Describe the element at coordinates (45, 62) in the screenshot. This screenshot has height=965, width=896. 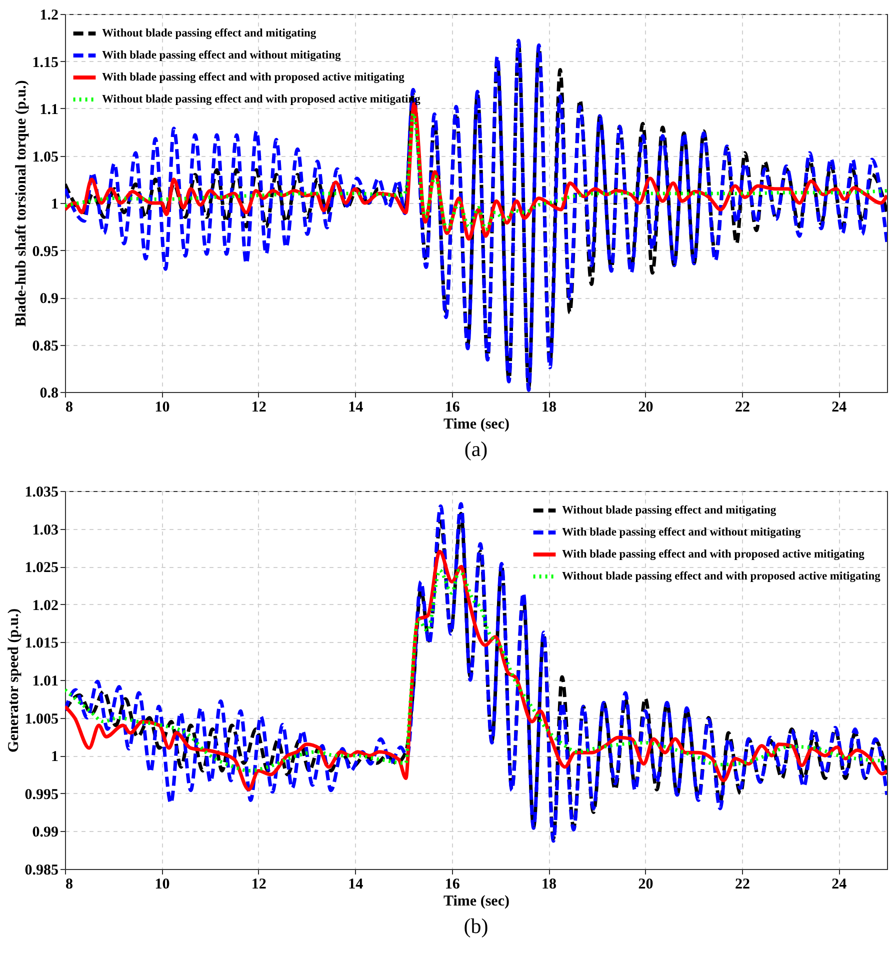
I see `y-tick-label: 1.15` at that location.